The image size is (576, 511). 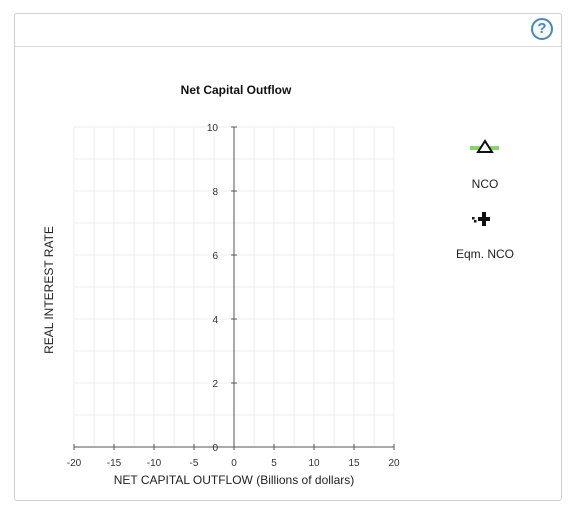 I want to click on y-tick-label: 4, so click(x=215, y=320).